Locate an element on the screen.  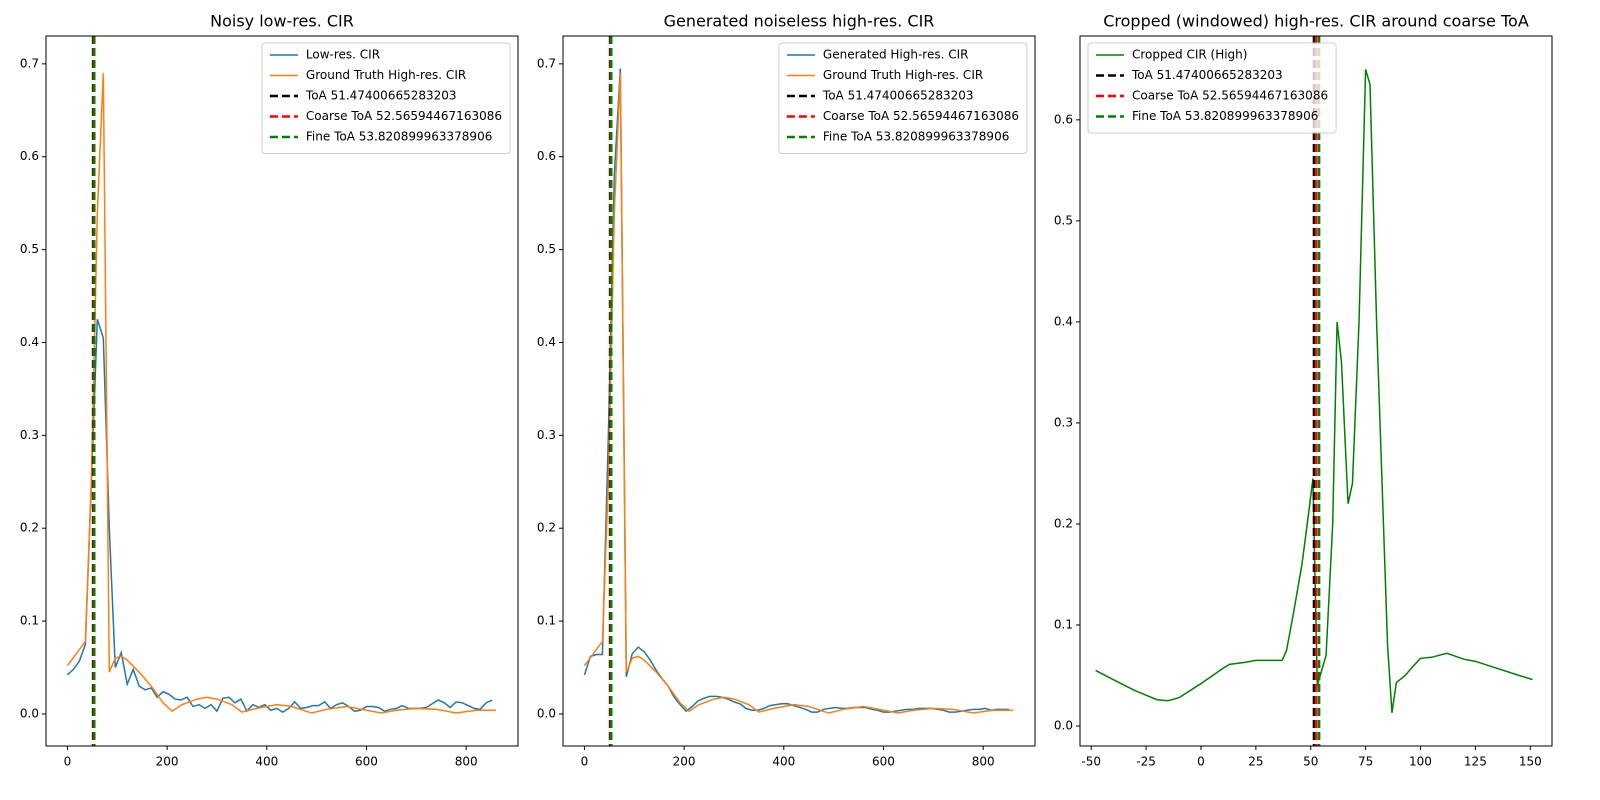
data-line is located at coordinates (279, 516).